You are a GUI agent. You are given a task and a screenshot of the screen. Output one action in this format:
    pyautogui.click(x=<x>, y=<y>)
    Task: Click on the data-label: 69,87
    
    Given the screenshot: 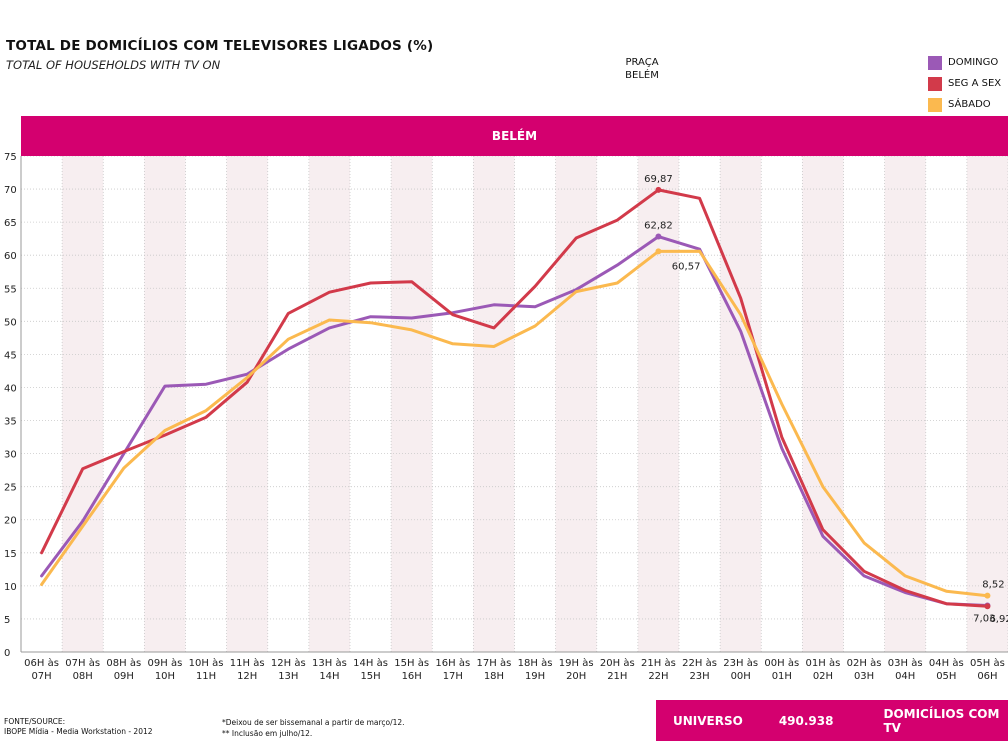 What is the action you would take?
    pyautogui.click(x=658, y=179)
    